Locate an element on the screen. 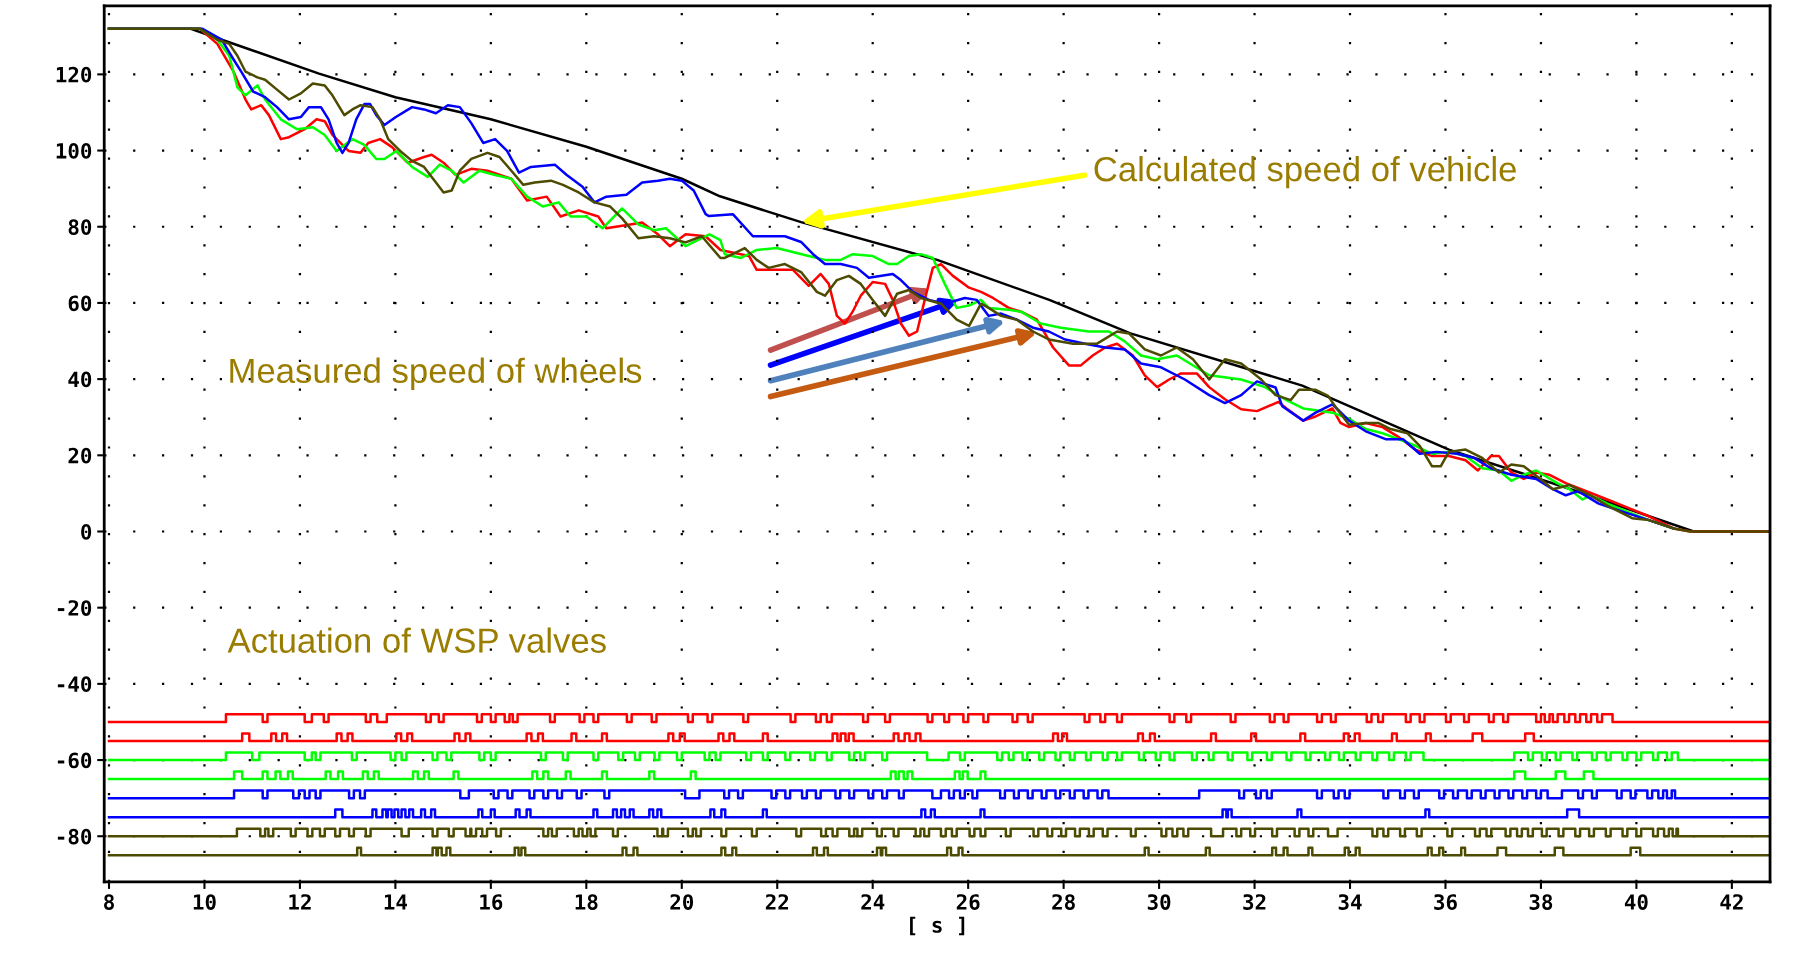 The height and width of the screenshot is (966, 1797). y-tick-label: 20 is located at coordinates (80, 455).